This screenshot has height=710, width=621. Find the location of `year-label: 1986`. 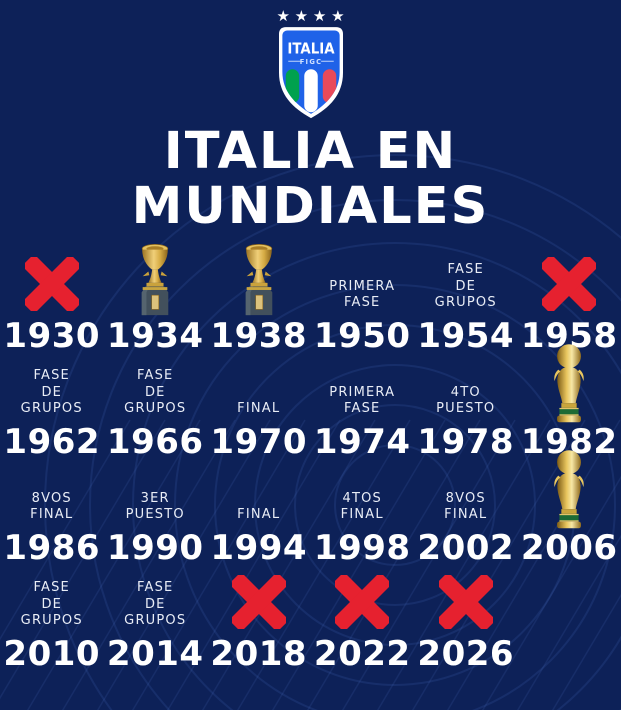

year-label: 1986 is located at coordinates (52, 548).